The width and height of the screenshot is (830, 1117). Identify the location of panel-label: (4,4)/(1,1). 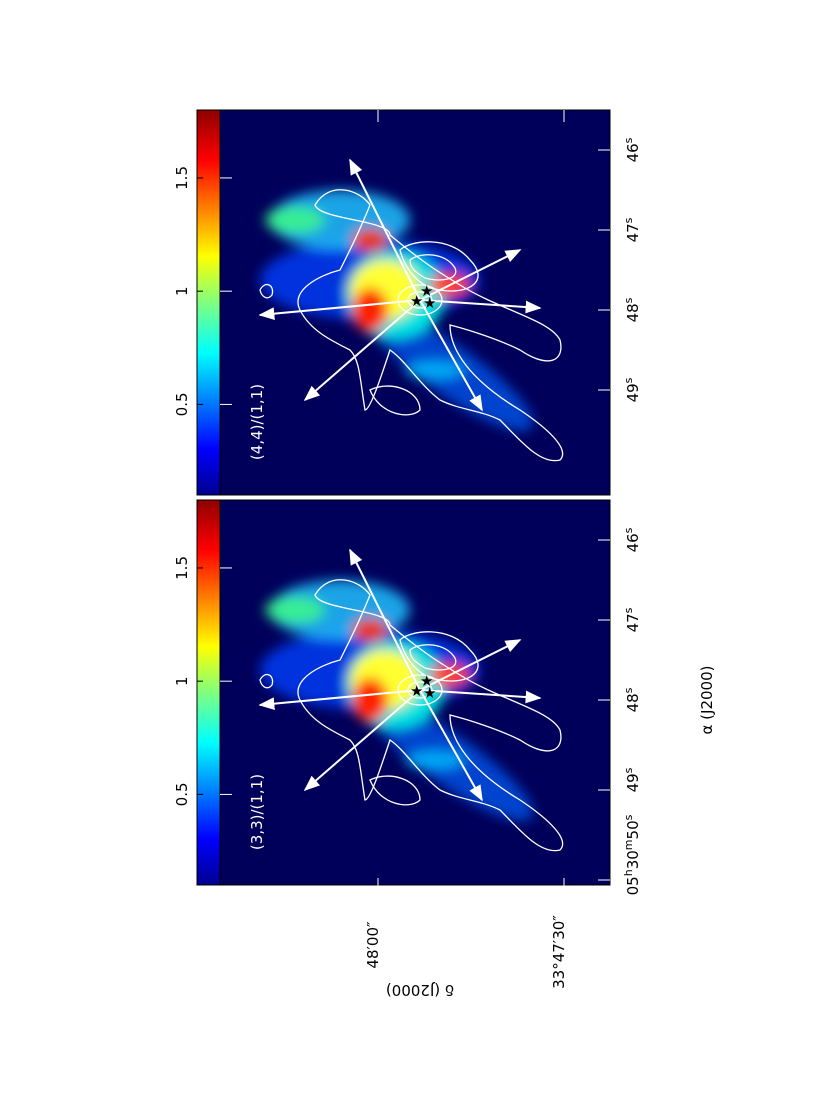
(257, 422).